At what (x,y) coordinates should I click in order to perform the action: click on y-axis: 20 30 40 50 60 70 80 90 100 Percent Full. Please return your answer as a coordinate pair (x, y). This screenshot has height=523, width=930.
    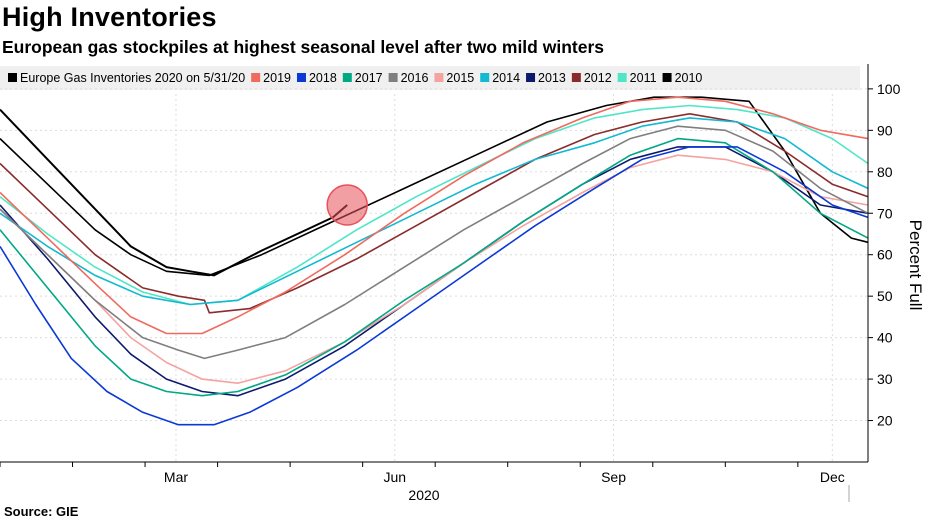
    Looking at the image, I should click on (896, 263).